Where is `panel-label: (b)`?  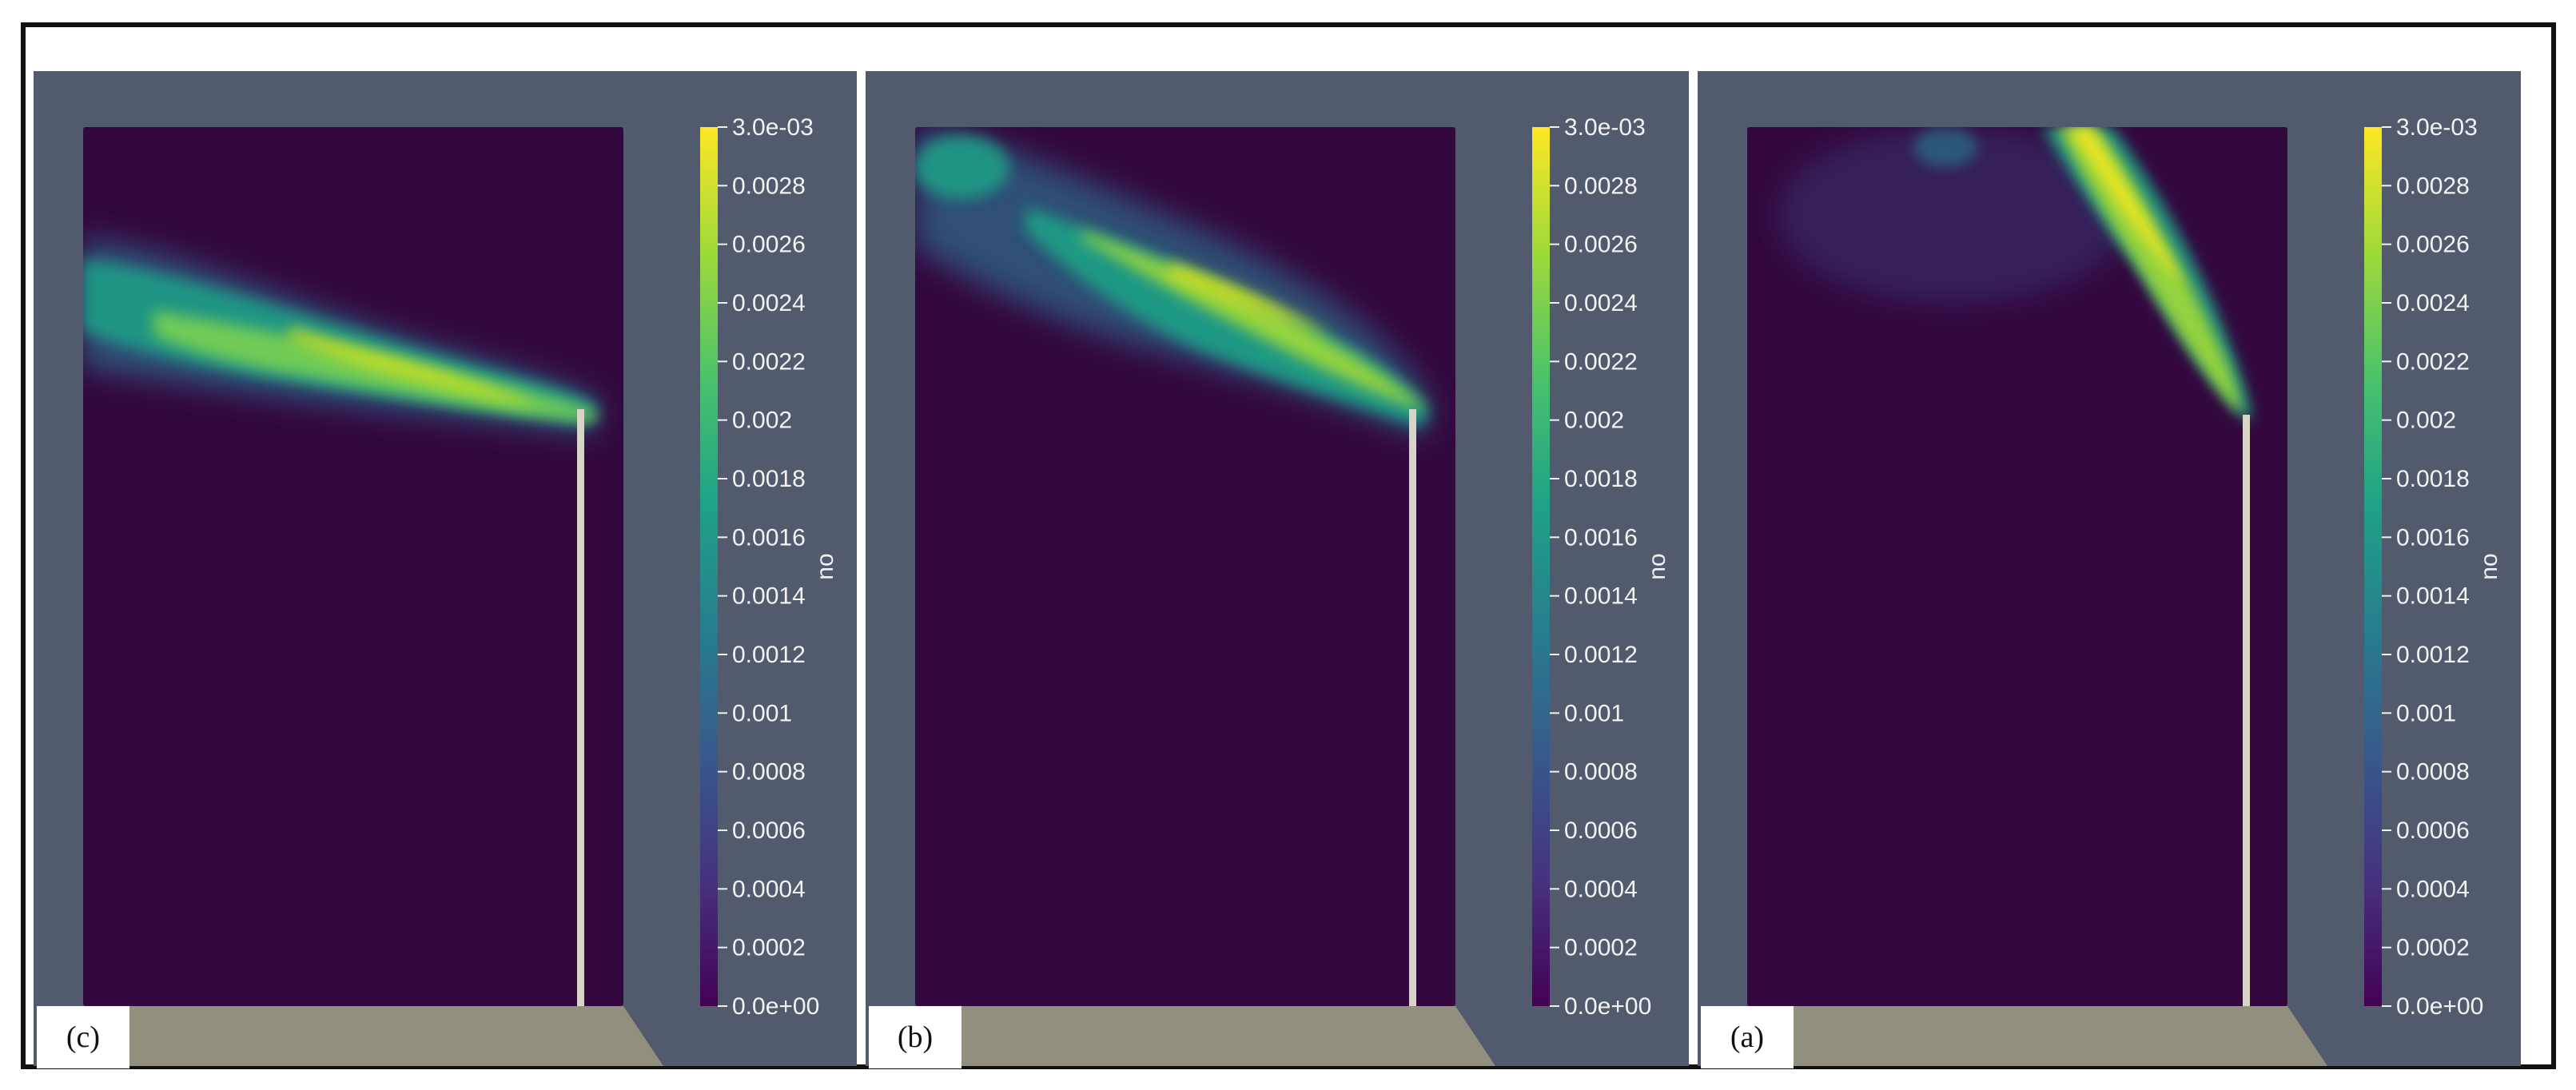
panel-label: (b) is located at coordinates (915, 1037).